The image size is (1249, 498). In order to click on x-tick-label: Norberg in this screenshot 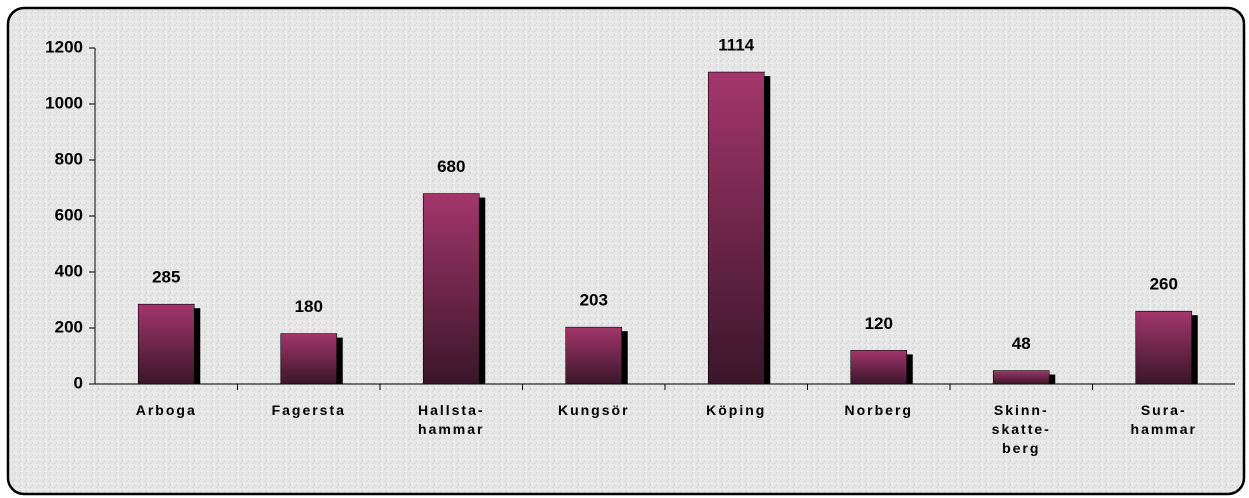, I will do `click(878, 410)`.